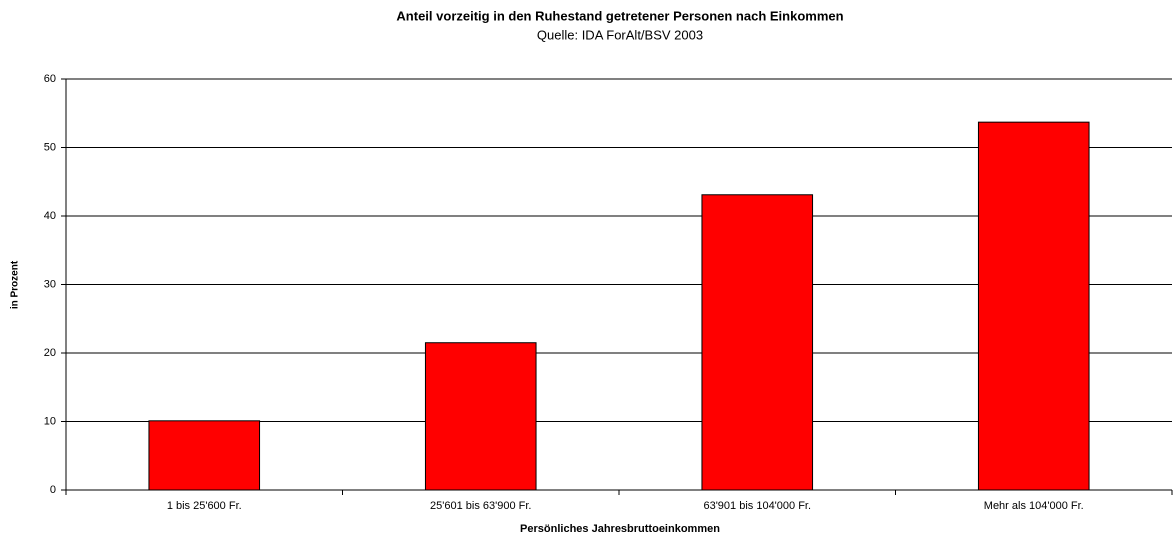  What do you see at coordinates (757, 506) in the screenshot?
I see `x-tick-label: 63'901 bis 104'000 Fr.` at bounding box center [757, 506].